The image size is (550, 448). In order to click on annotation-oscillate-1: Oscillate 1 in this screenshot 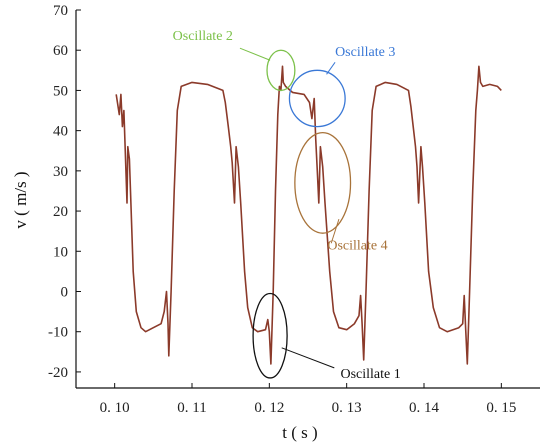, I will do `click(326, 337)`.